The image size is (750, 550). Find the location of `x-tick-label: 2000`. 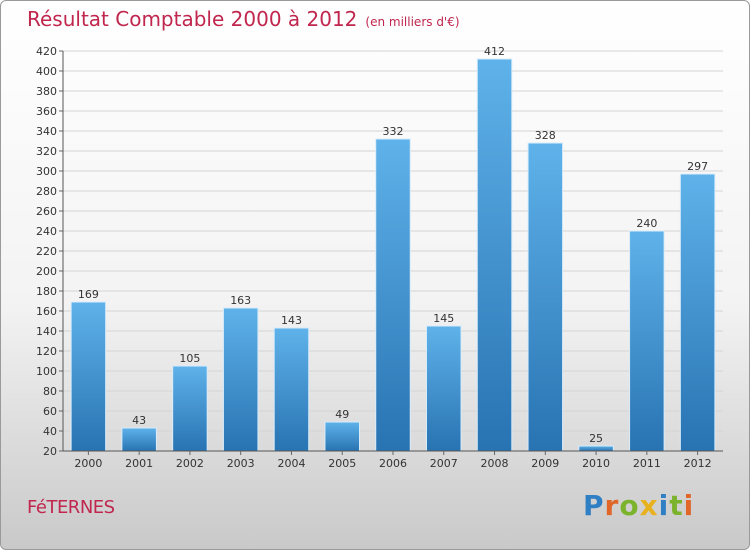

x-tick-label: 2000 is located at coordinates (88, 463).